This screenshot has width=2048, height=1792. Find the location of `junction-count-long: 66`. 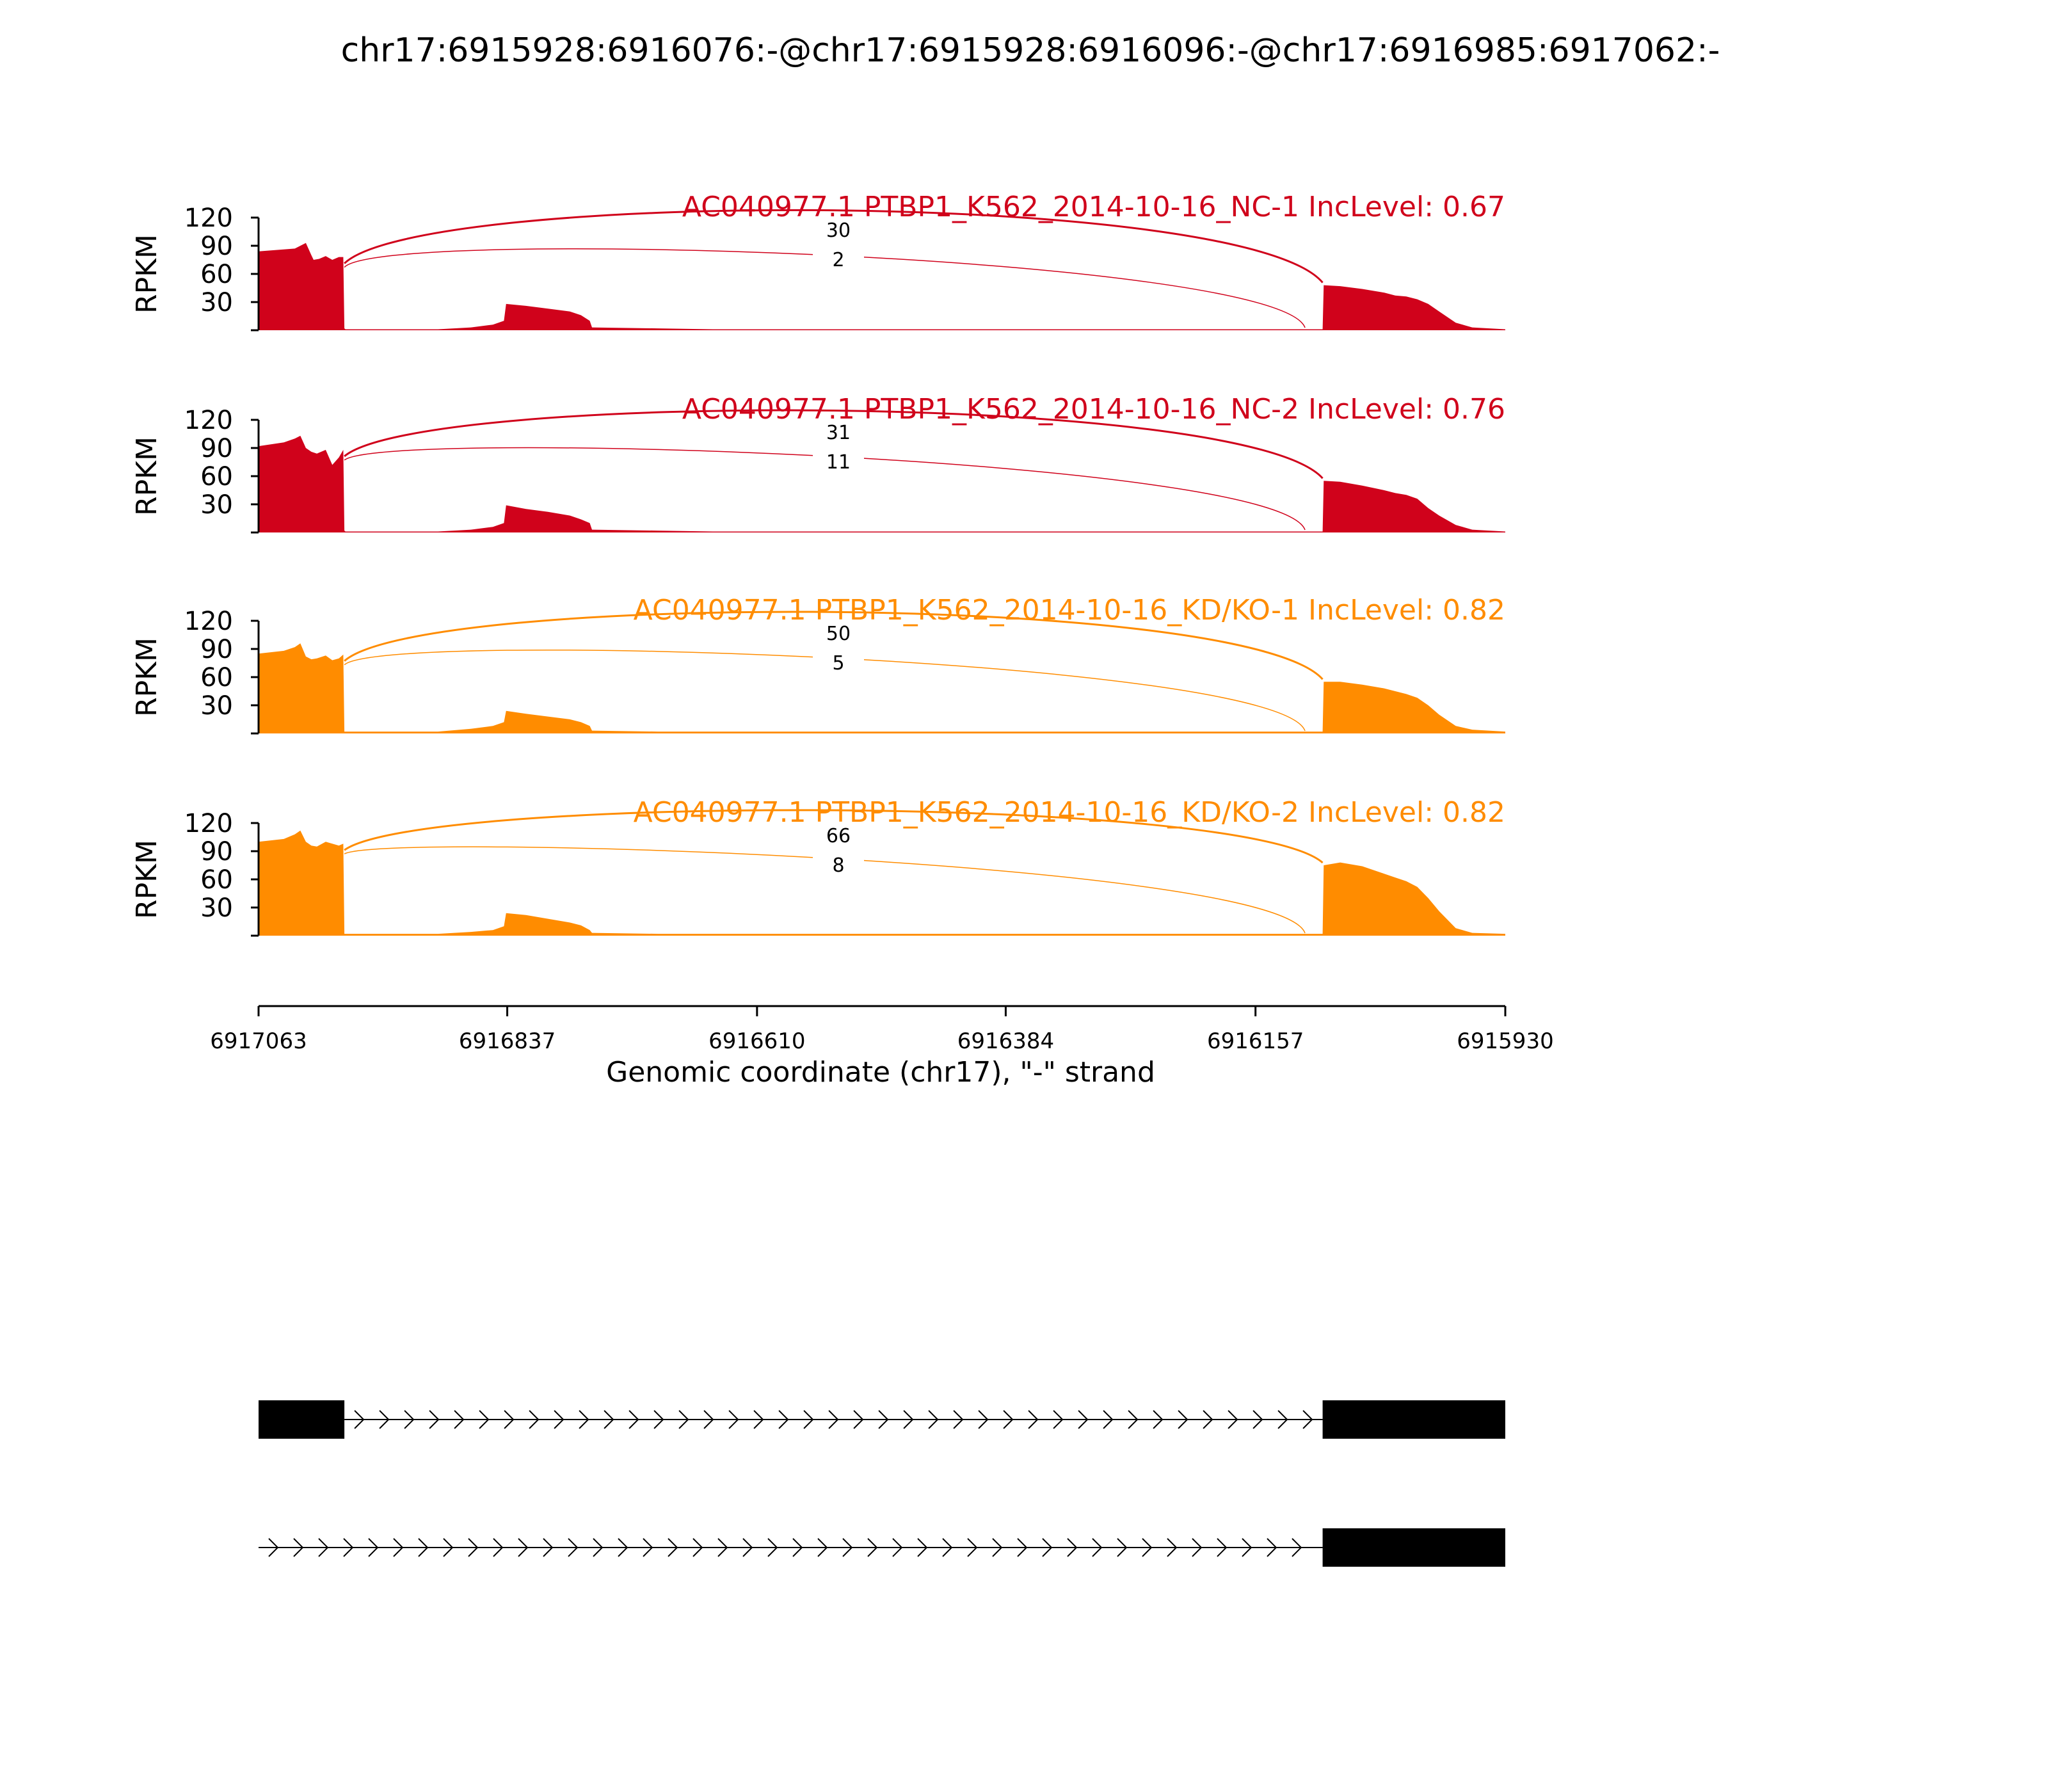

junction-count-long: 66 is located at coordinates (838, 836).